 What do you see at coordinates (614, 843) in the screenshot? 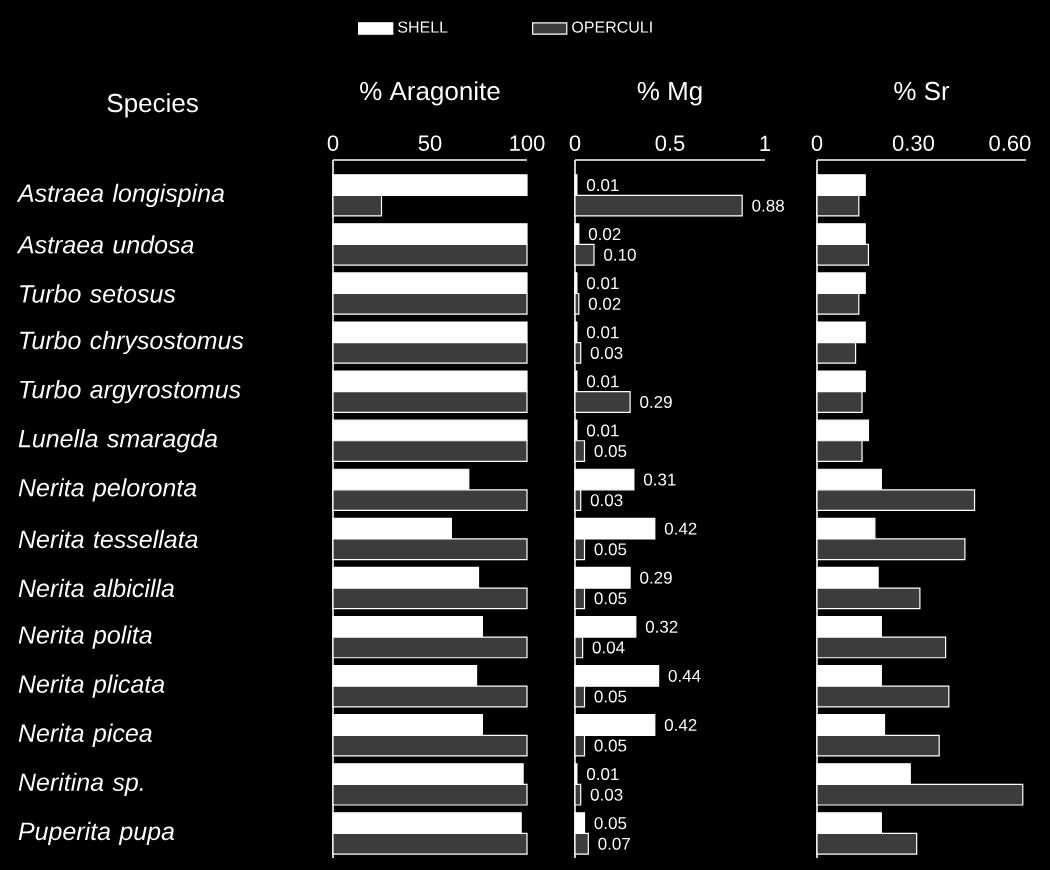
I see `data-label: 0.07` at bounding box center [614, 843].